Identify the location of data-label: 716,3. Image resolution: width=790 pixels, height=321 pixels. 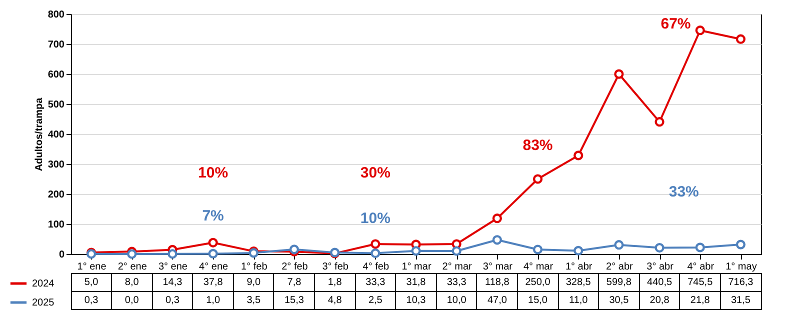
(741, 282).